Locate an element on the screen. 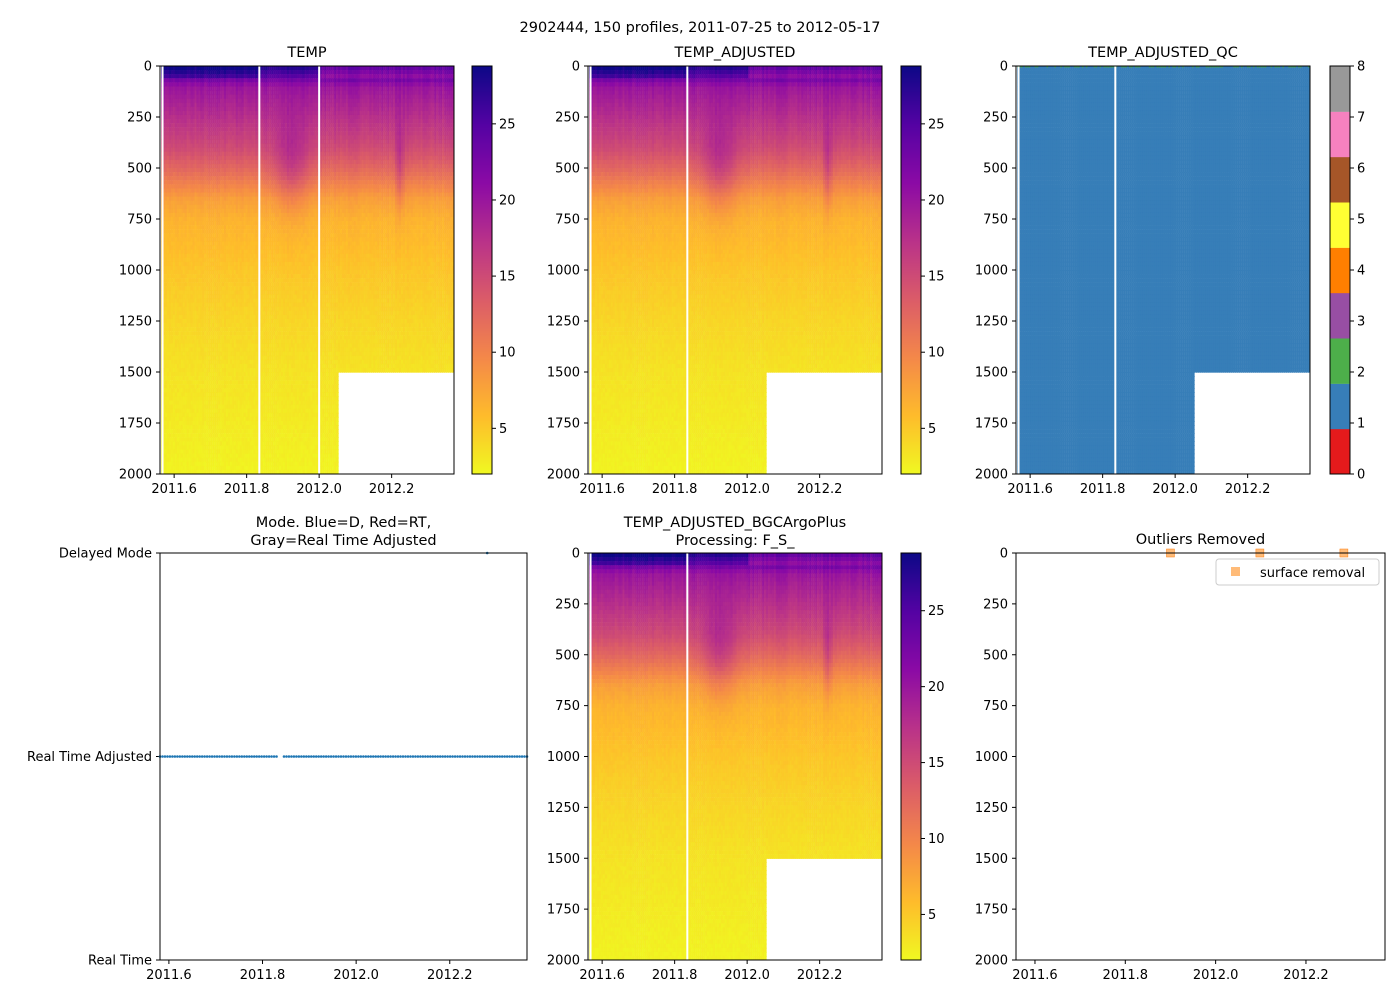 This screenshot has width=1400, height=1000. colorbar-tick-label: 6 is located at coordinates (1361, 169).